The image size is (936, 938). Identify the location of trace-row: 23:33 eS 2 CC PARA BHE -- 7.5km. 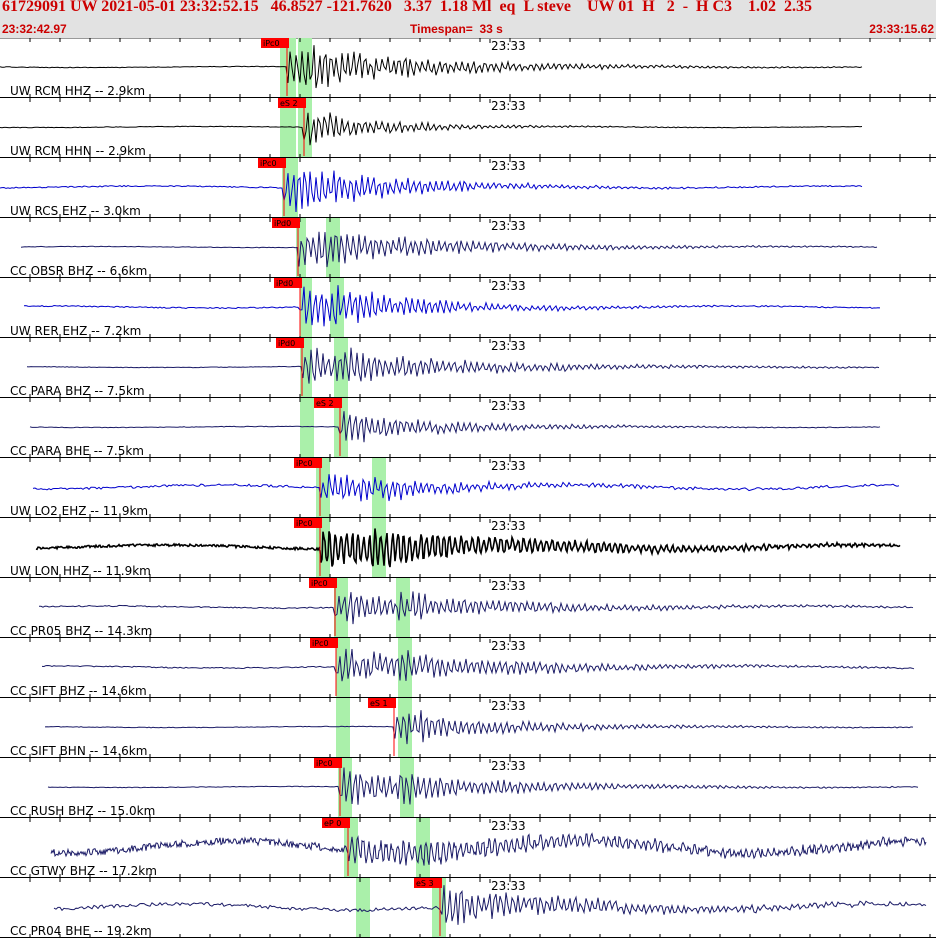
(468, 428).